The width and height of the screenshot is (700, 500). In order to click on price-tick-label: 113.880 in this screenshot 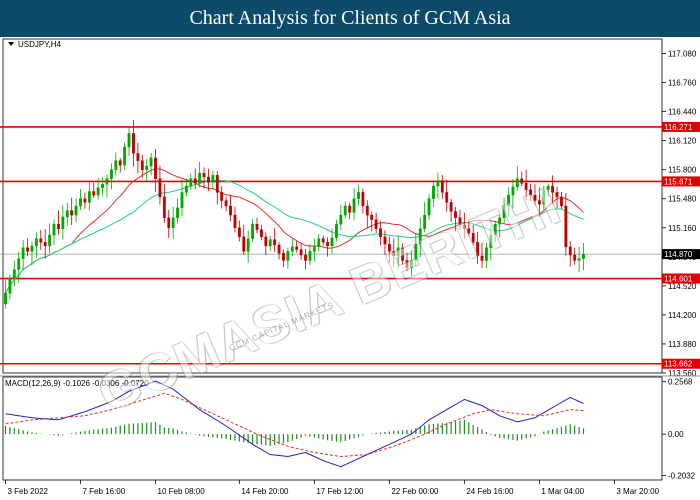, I will do `click(682, 344)`.